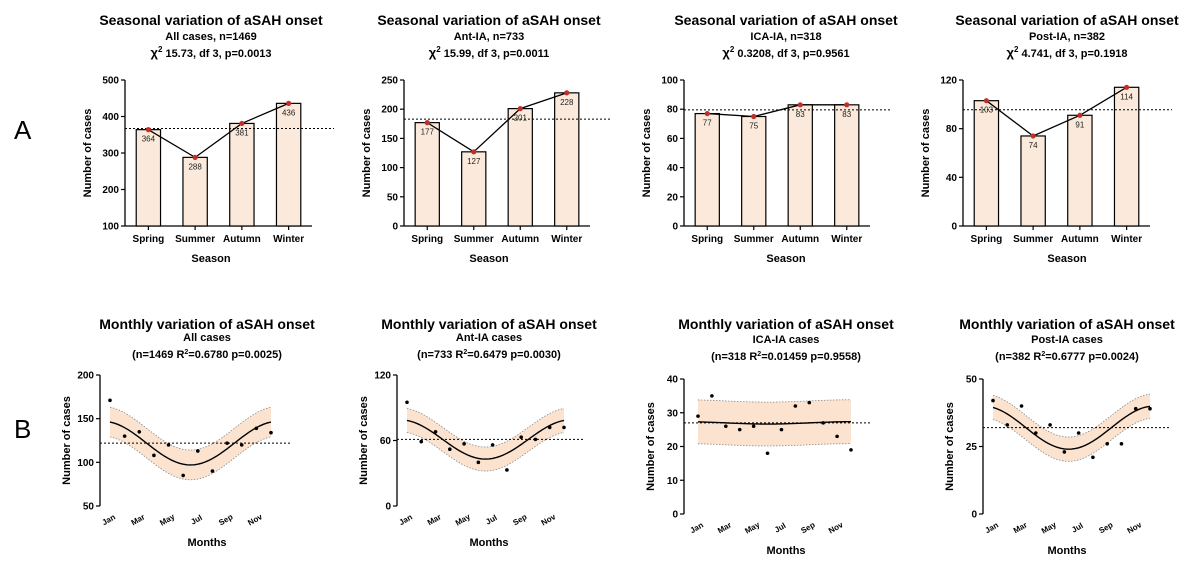 The image size is (1200, 571). I want to click on y-tick-label: 400, so click(110, 117).